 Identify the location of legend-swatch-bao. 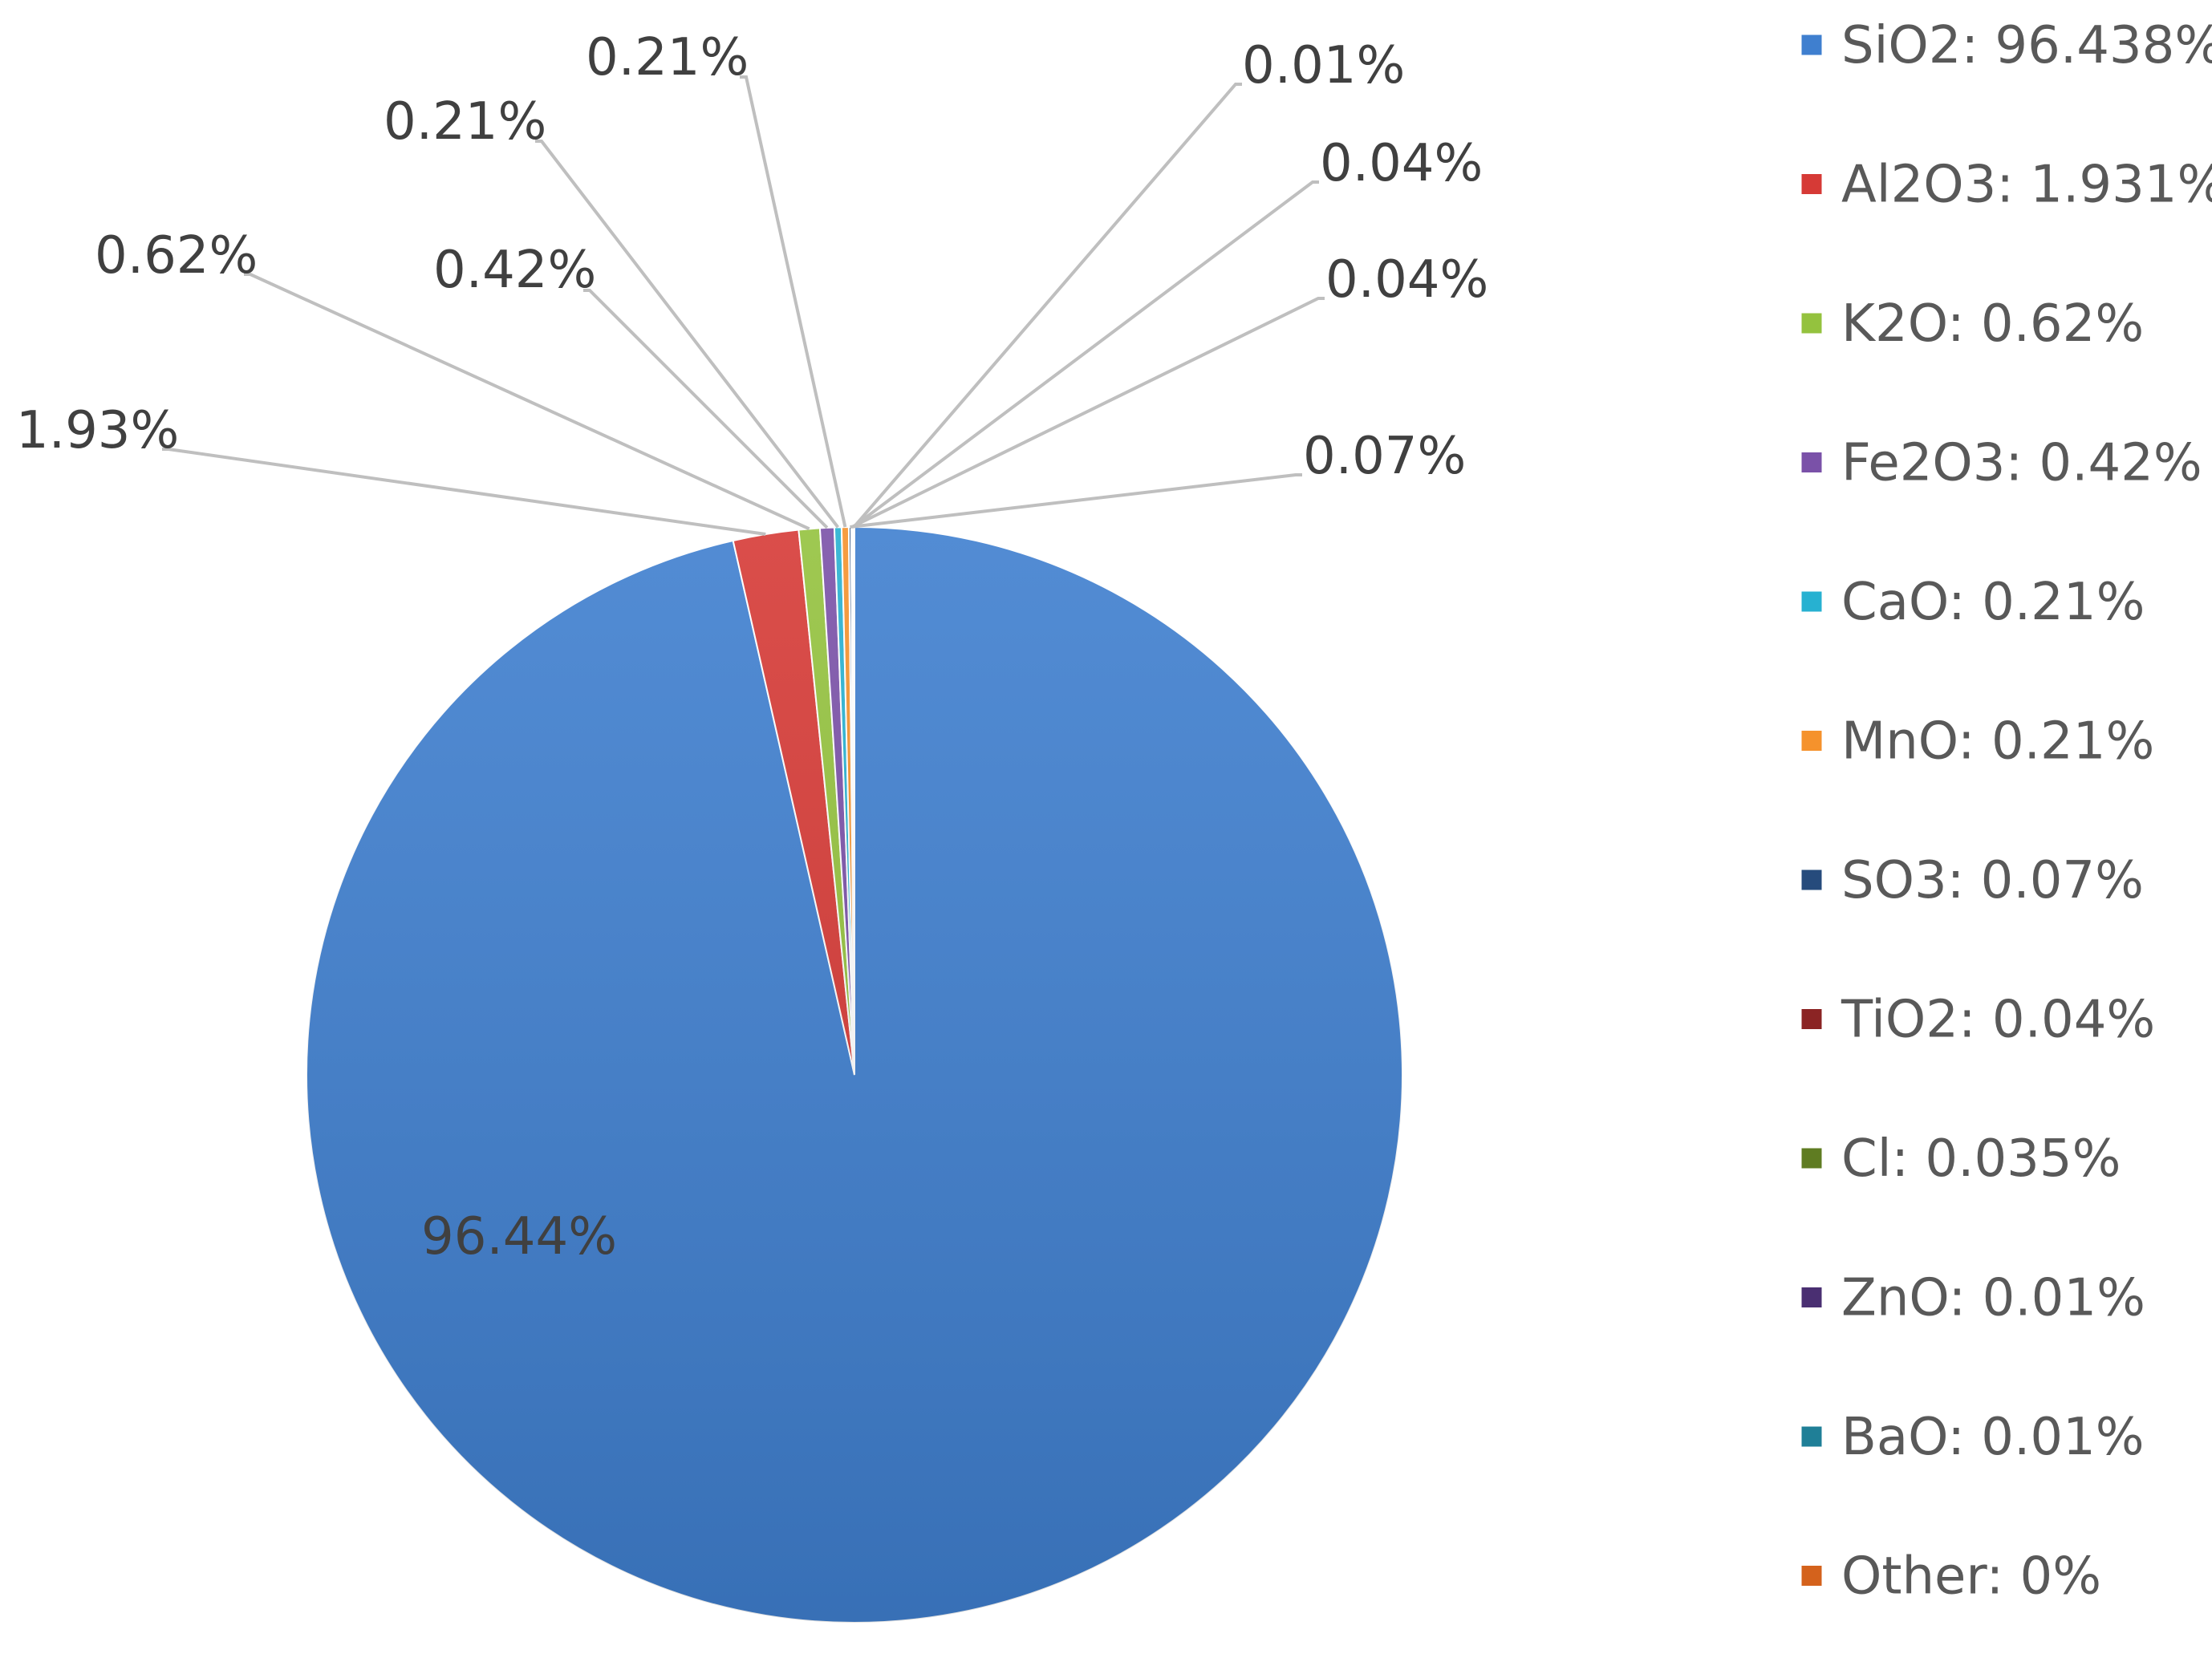
(1811, 1436).